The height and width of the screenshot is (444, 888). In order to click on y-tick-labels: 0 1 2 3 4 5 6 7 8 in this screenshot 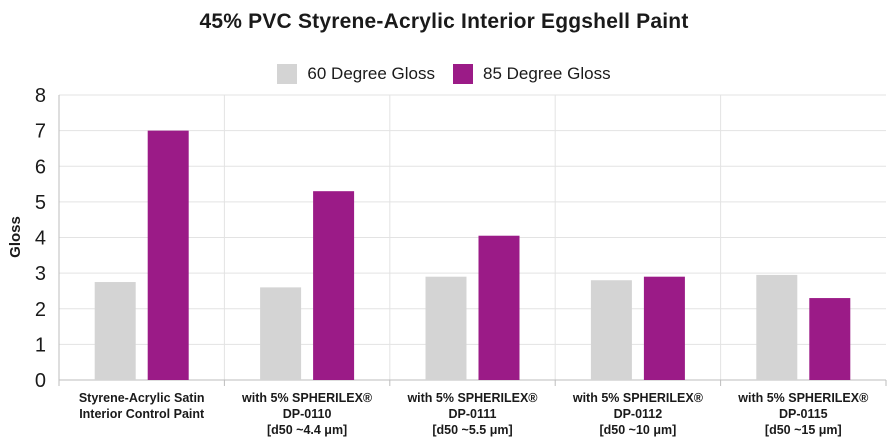, I will do `click(40, 238)`.